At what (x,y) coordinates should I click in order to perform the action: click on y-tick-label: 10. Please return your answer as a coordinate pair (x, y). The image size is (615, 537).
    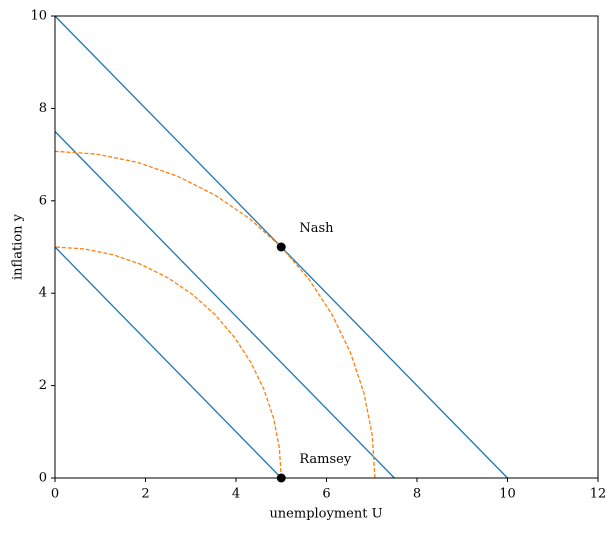
    Looking at the image, I should click on (38, 16).